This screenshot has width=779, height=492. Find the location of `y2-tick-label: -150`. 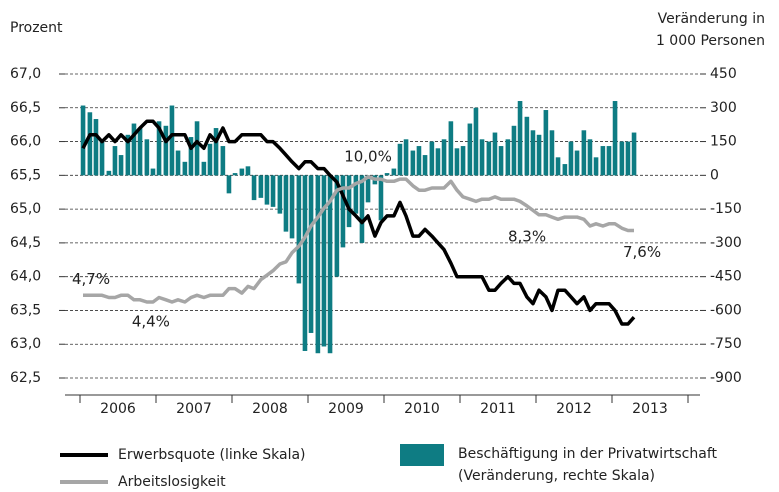

y2-tick-label: -150 is located at coordinates (726, 209).